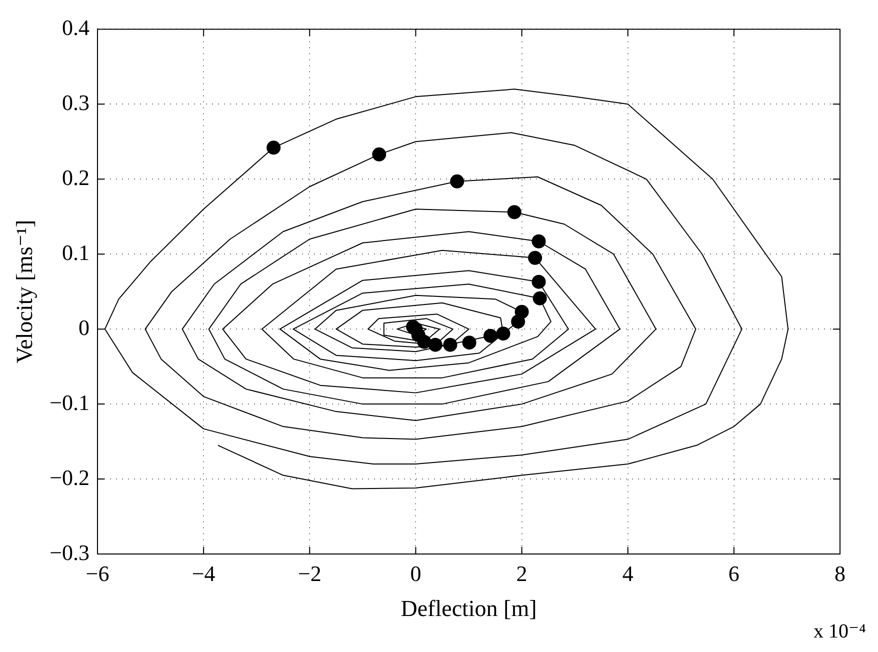 This screenshot has width=878, height=652. Describe the element at coordinates (70, 402) in the screenshot. I see `y-tick-label: −0.1` at that location.